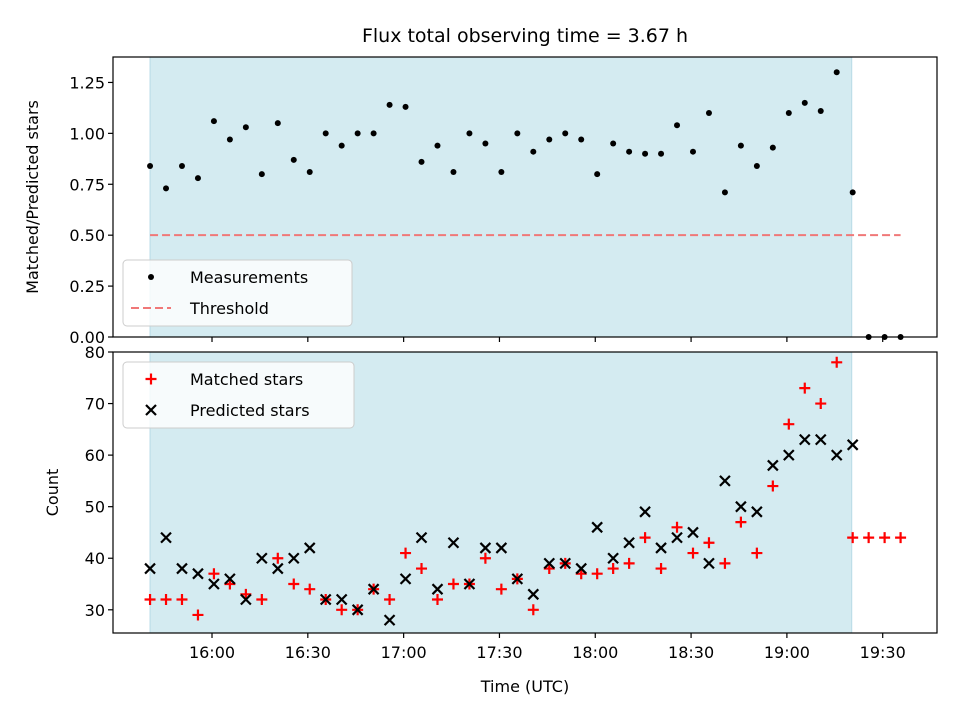  Describe the element at coordinates (595, 652) in the screenshot. I see `x-tick-label: 18:00` at that location.